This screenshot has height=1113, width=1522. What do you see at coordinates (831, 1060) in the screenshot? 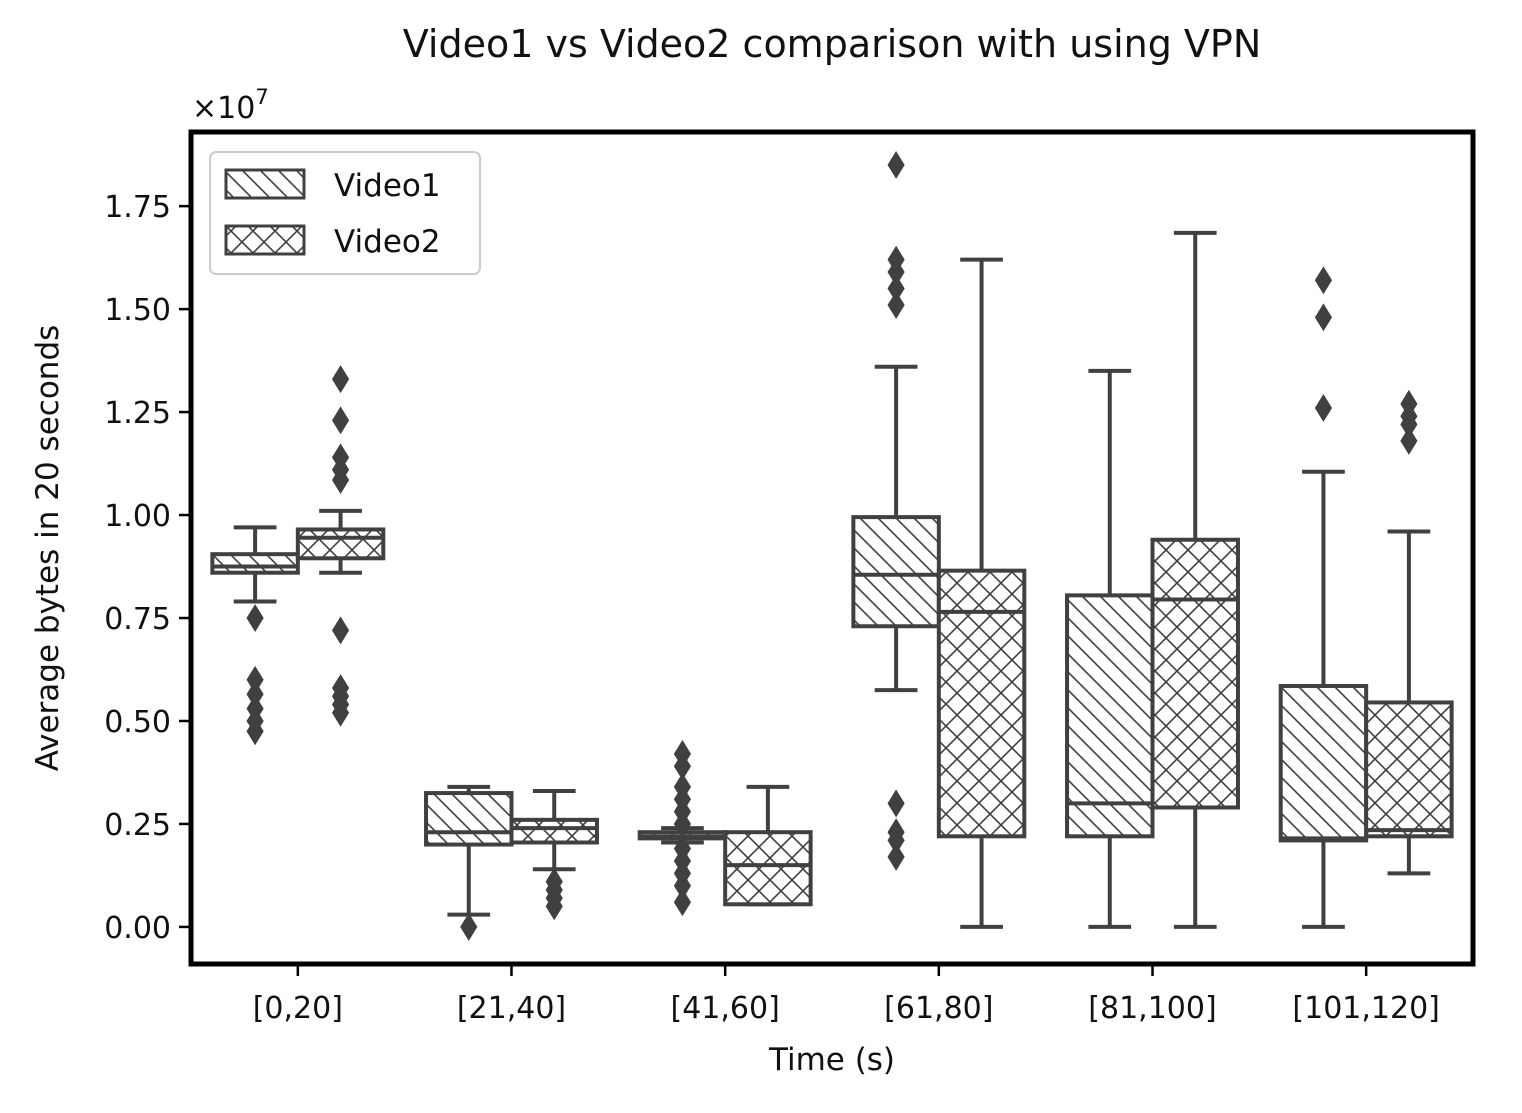
I see `x-axis-label: Time (s)` at bounding box center [831, 1060].